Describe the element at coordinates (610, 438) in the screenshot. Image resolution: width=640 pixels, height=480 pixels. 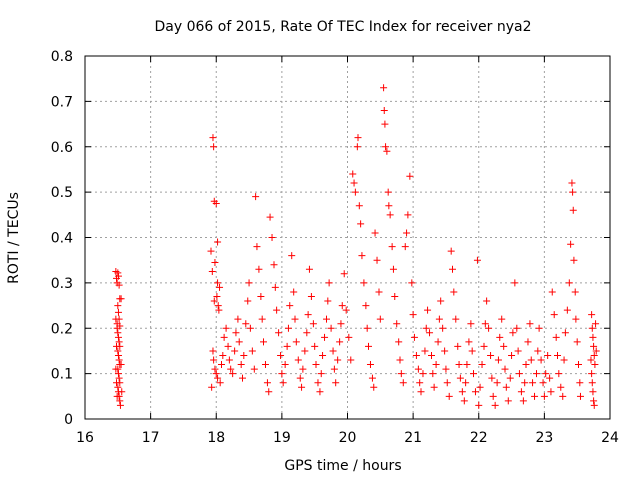
I see `x-tick-label: 24` at that location.